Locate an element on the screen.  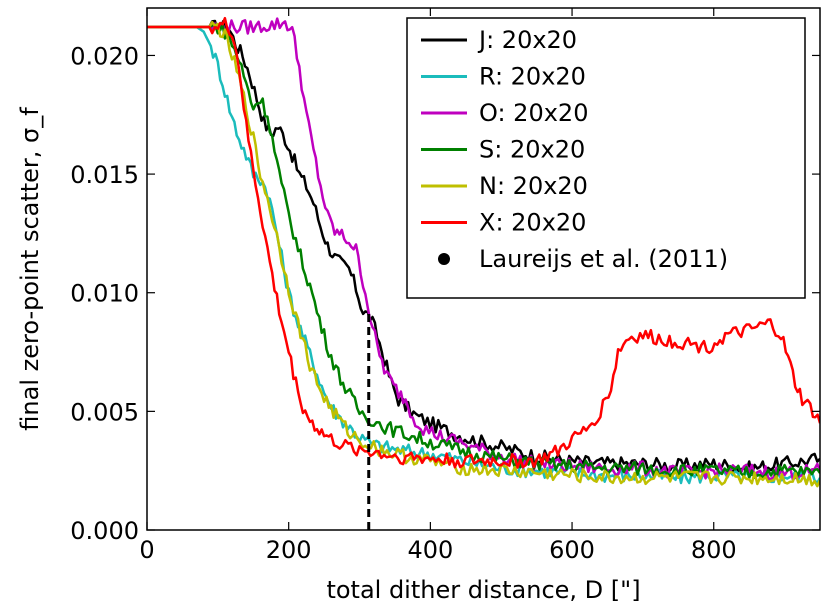
x-tick-label: 600 is located at coordinates (572, 550).